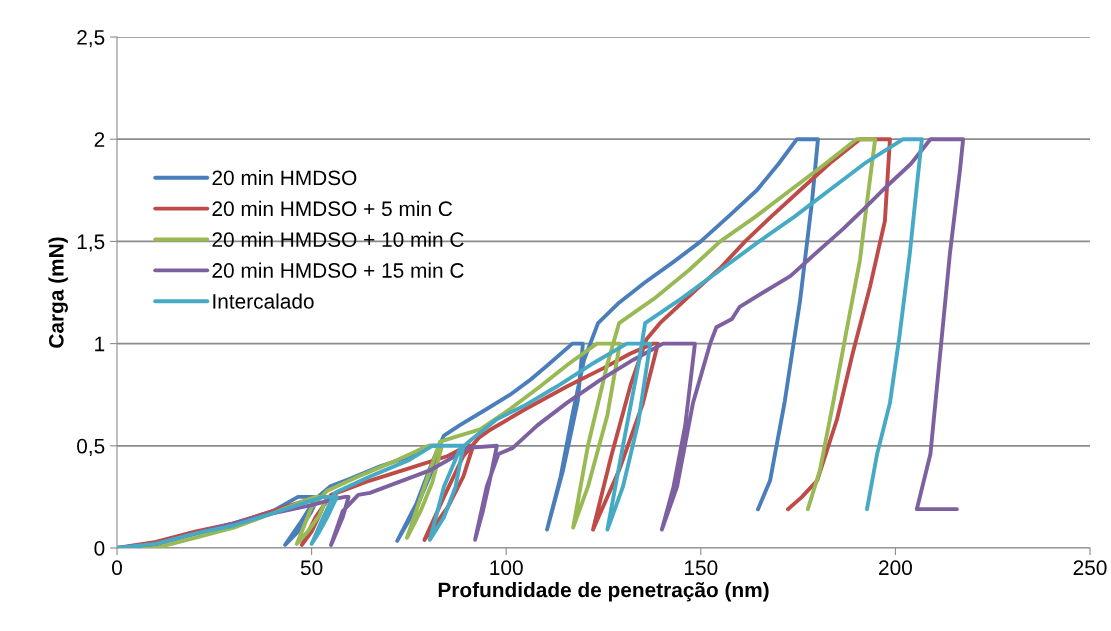  I want to click on y-axis-title: Carga (mN), so click(58, 292).